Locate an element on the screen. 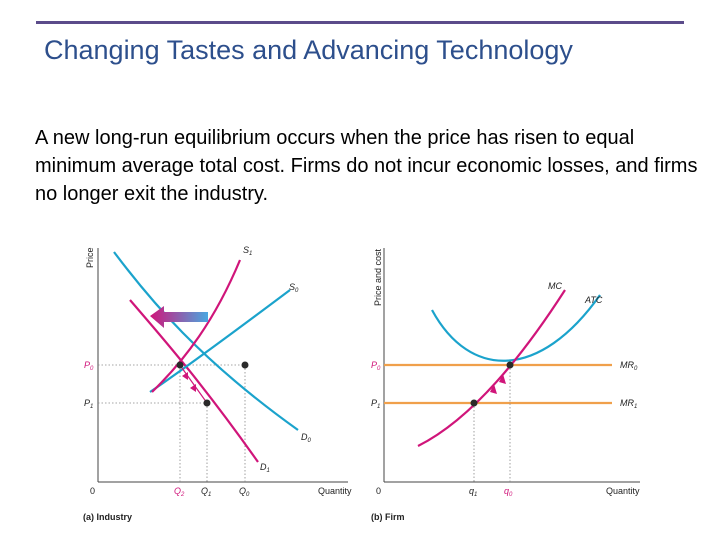 The height and width of the screenshot is (540, 720). industry-point-new is located at coordinates (180, 365).